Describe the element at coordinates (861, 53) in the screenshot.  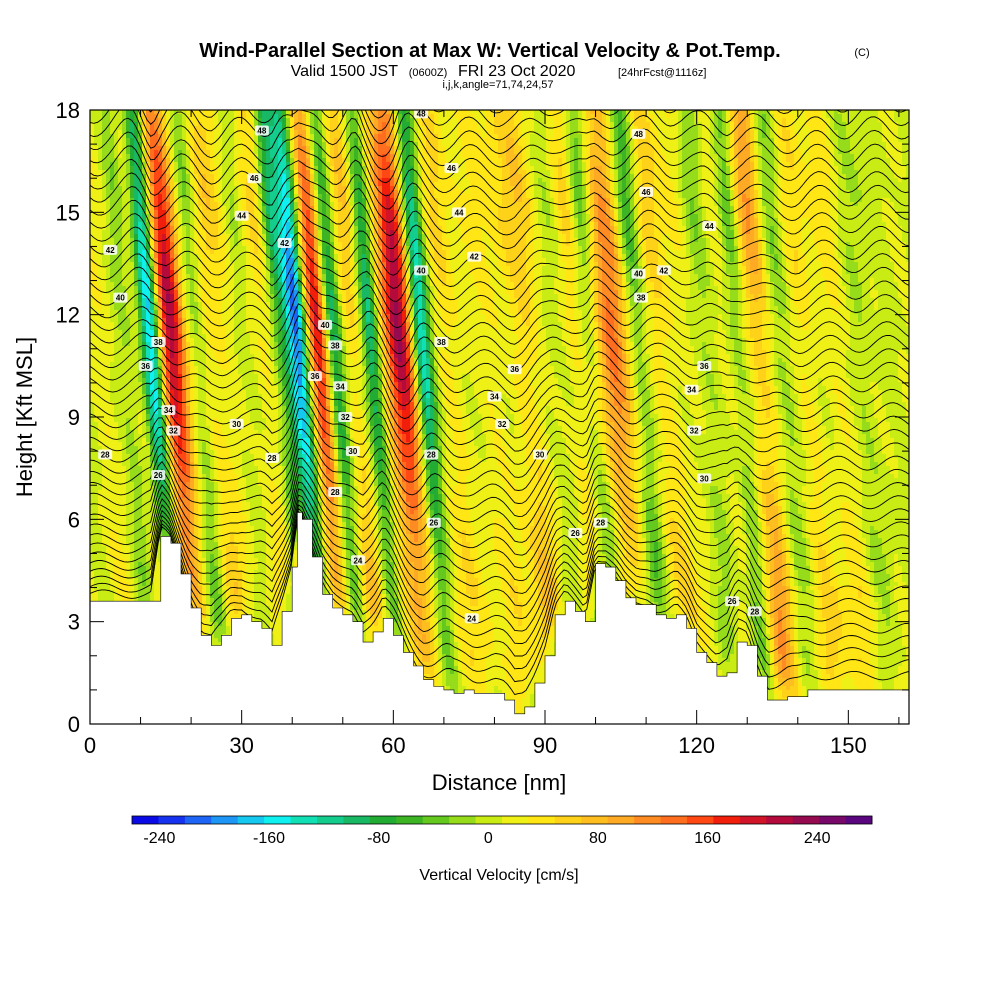
I see `copyright-mark: (C)` at that location.